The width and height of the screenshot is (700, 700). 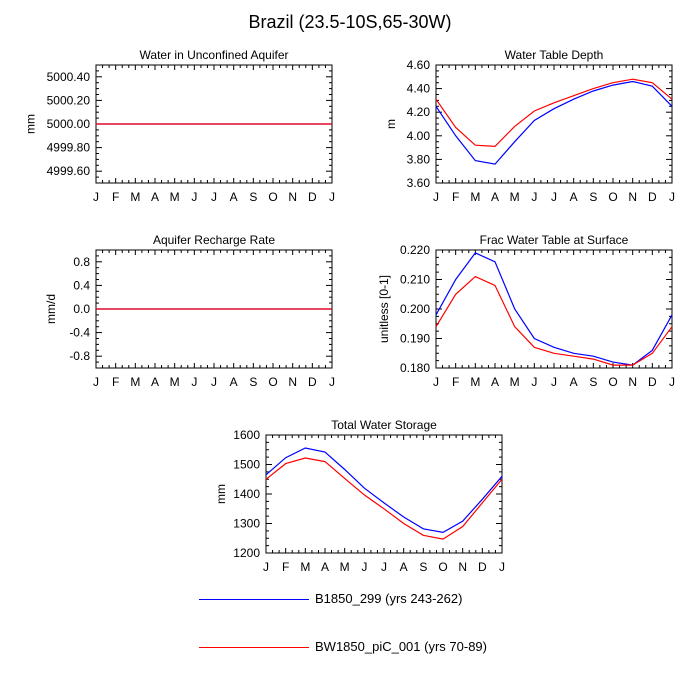 What do you see at coordinates (69, 100) in the screenshot?
I see `y-tick-label: 5000.20` at bounding box center [69, 100].